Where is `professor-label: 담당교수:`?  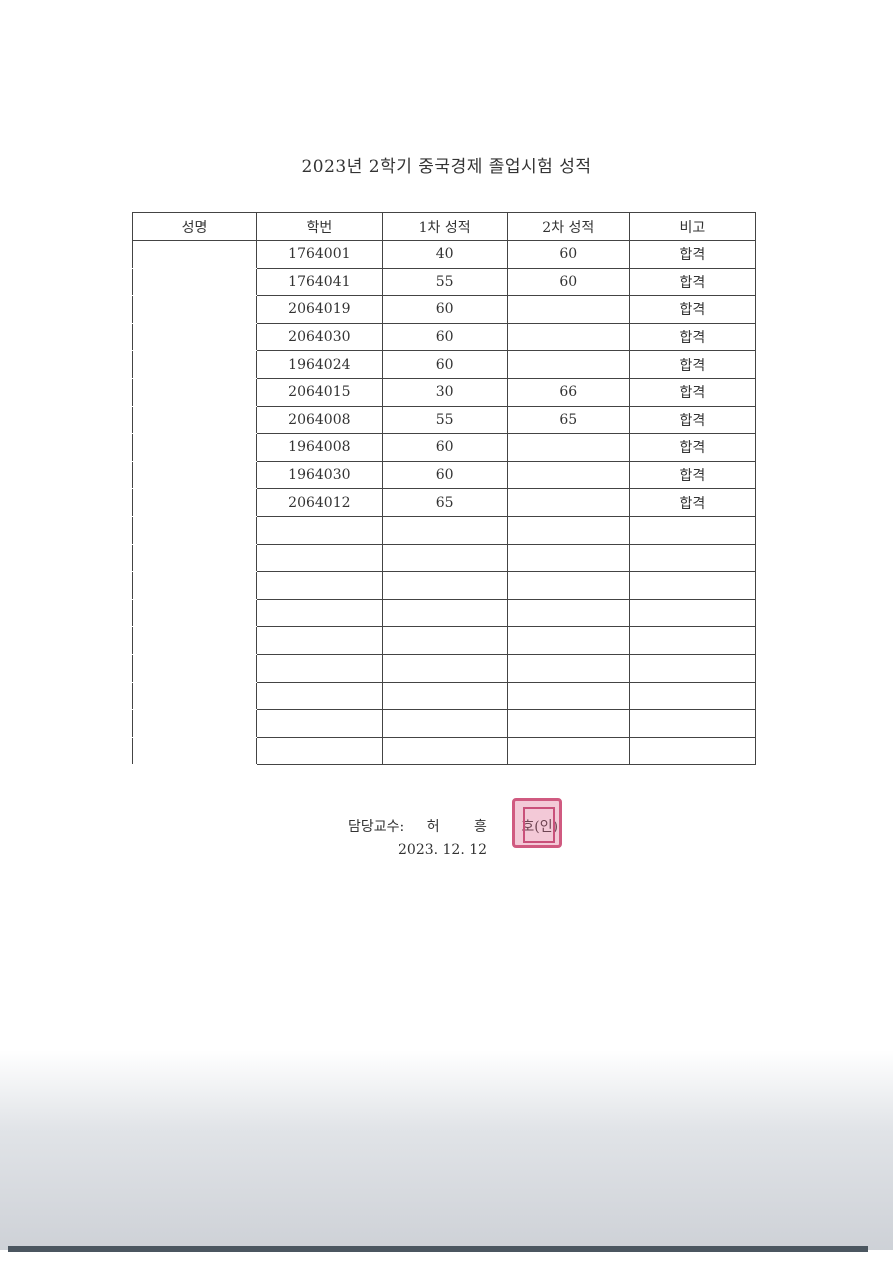
professor-label: 담당교수: is located at coordinates (376, 827).